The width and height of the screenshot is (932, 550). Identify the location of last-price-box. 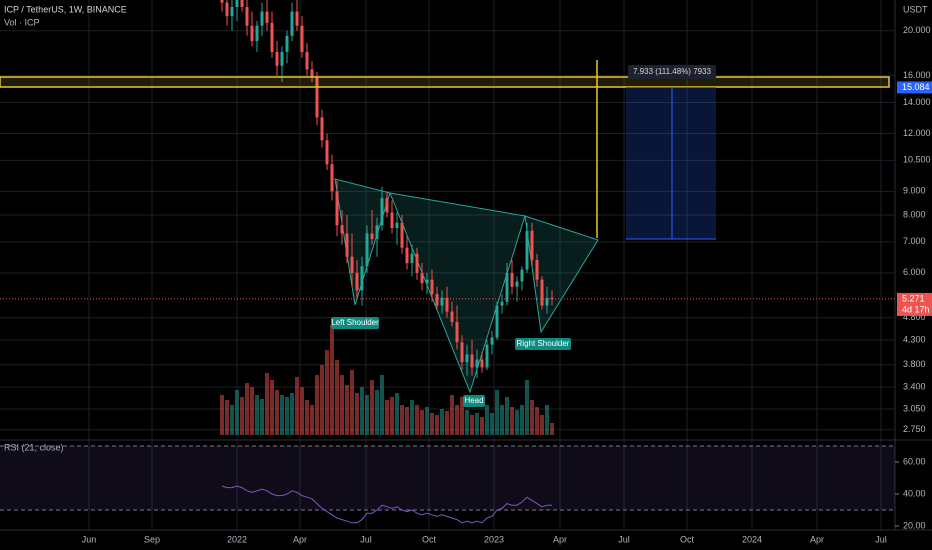
(914, 304).